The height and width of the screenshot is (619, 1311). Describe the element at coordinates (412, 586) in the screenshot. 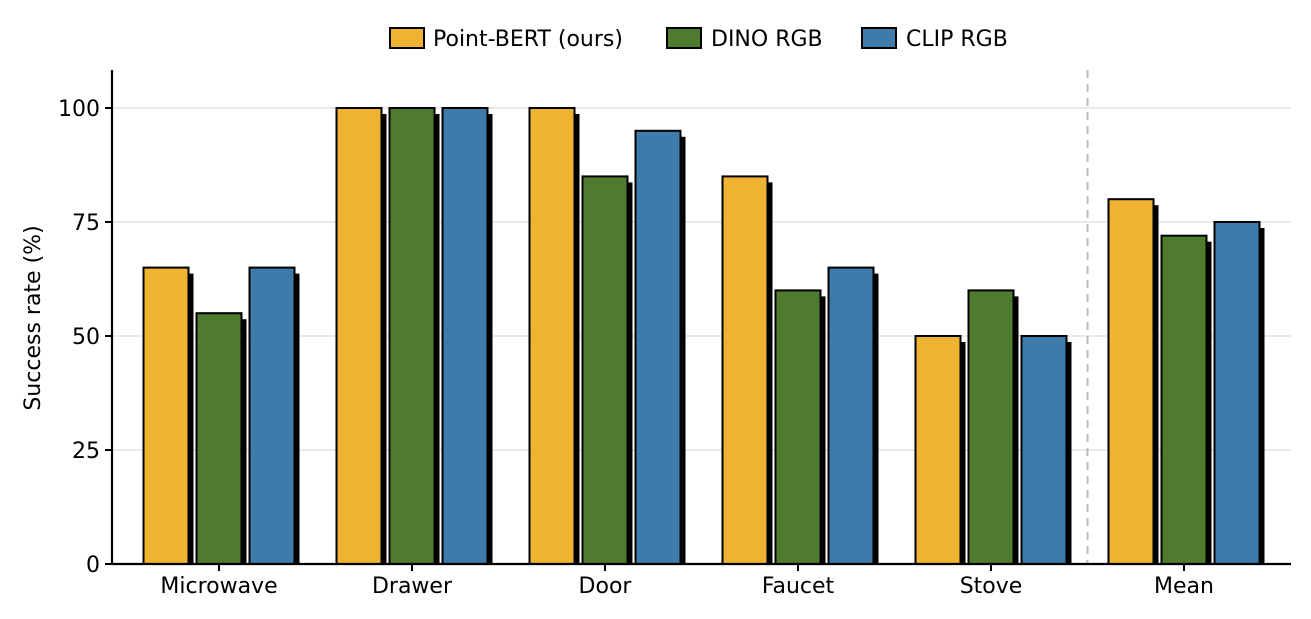

I see `x-tick-label: Drawer` at that location.